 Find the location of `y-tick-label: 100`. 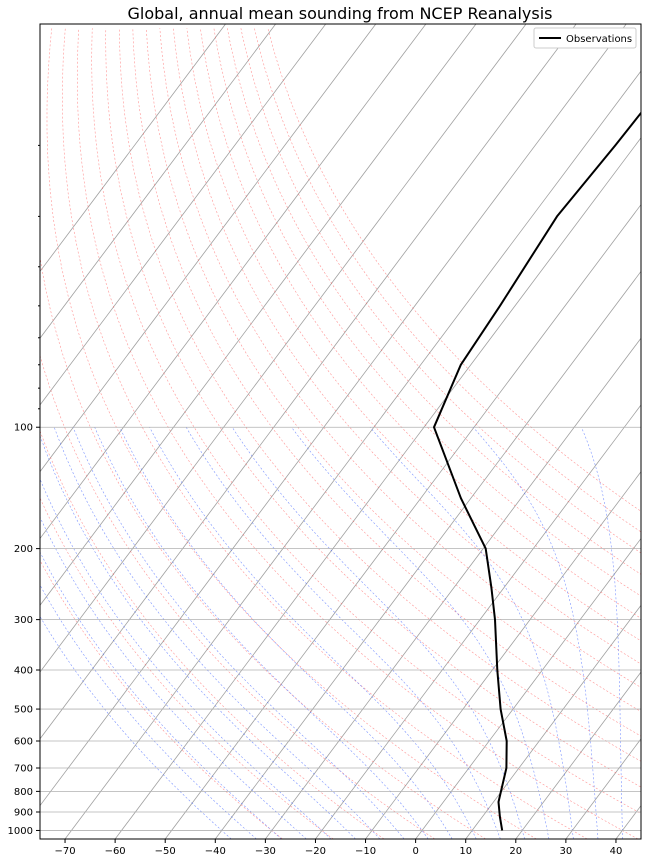

y-tick-label: 100 is located at coordinates (23, 428).